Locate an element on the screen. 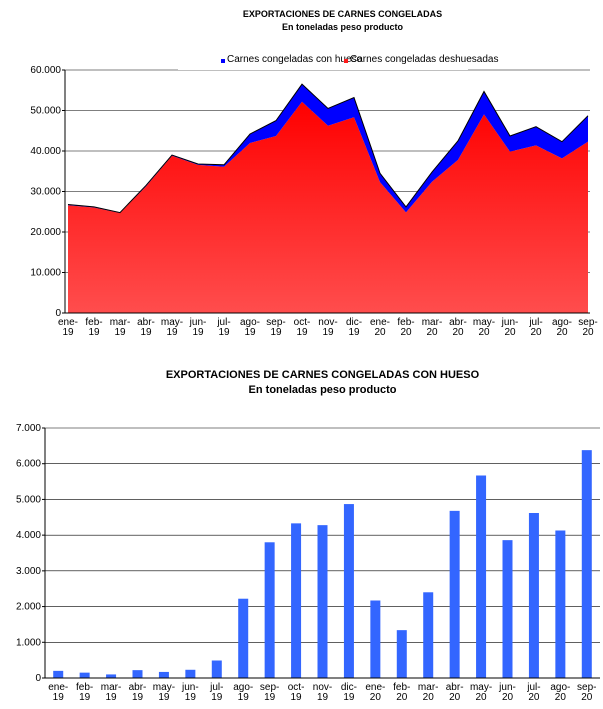 The height and width of the screenshot is (709, 603). y-tick-label: 60.000 is located at coordinates (45, 70).